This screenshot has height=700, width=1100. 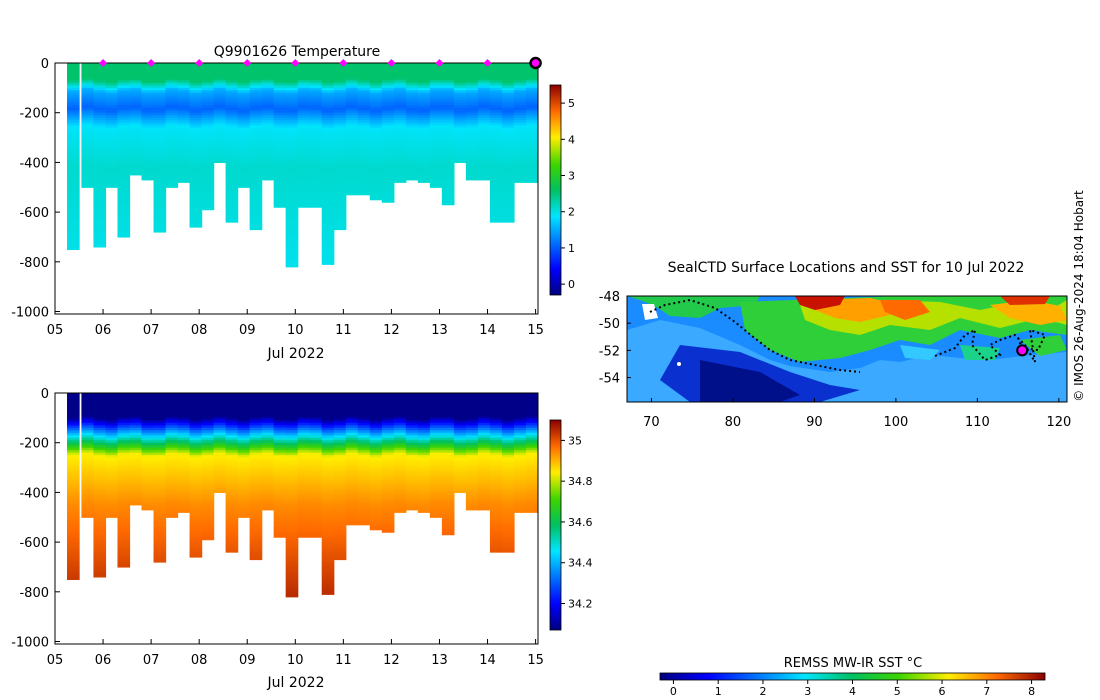 I want to click on x-tick-label: 11, so click(x=343, y=660).